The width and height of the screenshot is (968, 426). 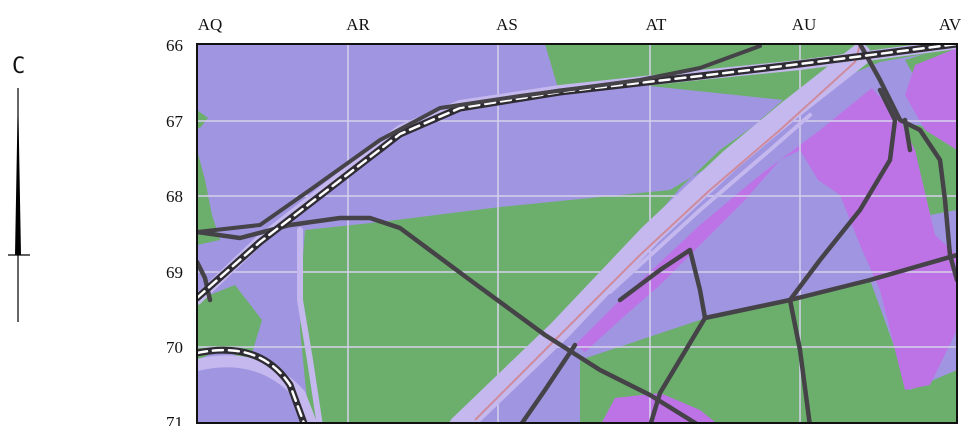 What do you see at coordinates (950, 24) in the screenshot?
I see `col-label-av: AV` at bounding box center [950, 24].